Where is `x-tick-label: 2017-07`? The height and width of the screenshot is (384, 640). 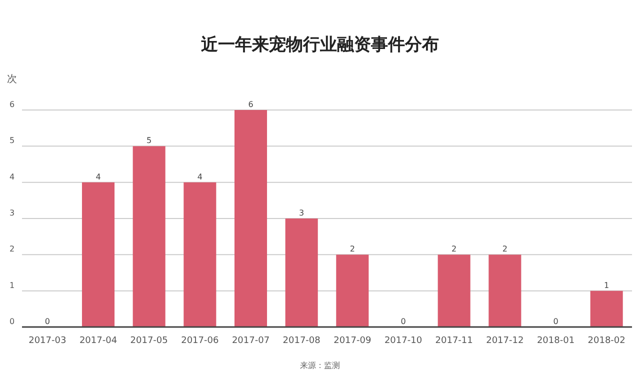 x-tick-label: 2017-07 is located at coordinates (251, 341).